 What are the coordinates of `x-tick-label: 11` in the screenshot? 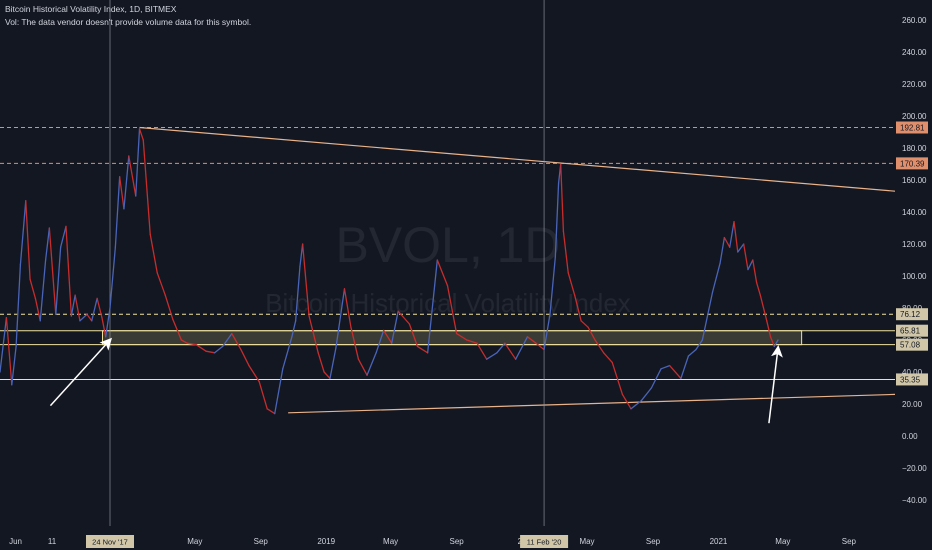 It's located at (52, 541).